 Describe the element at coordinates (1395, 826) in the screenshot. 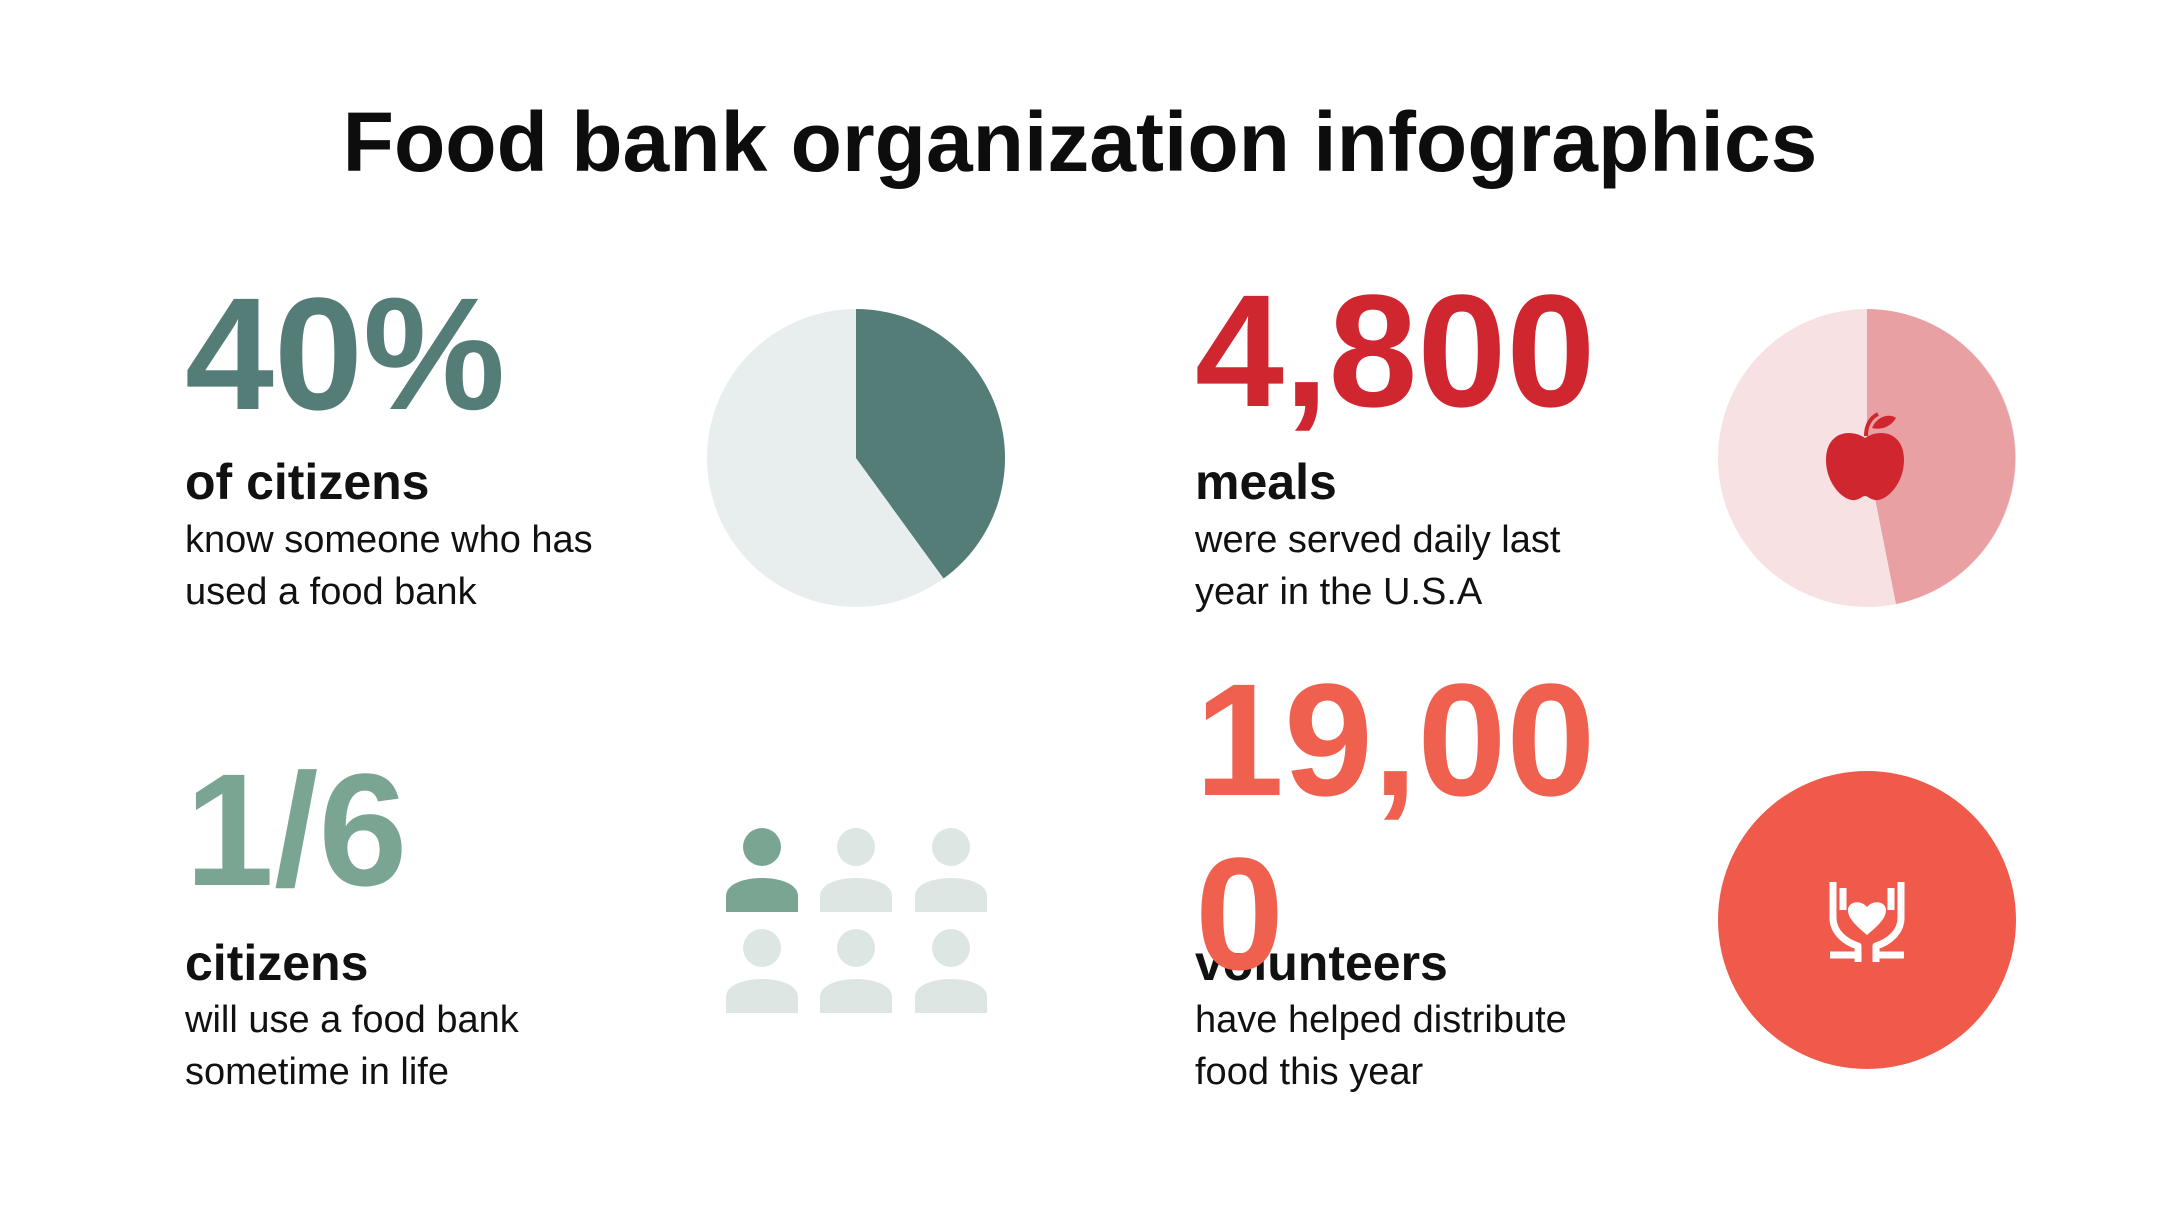

I see `stat-figure: 19,000` at that location.